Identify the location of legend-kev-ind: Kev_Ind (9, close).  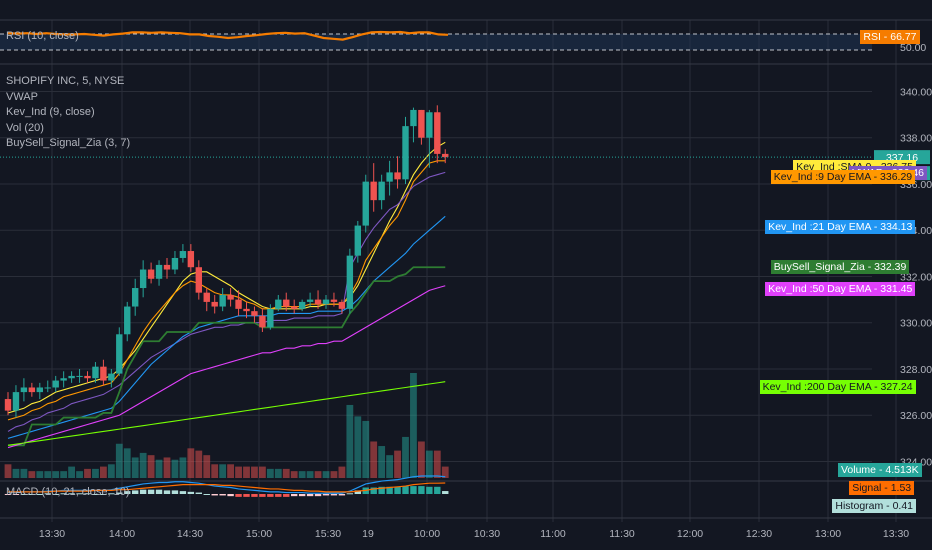
(50, 112).